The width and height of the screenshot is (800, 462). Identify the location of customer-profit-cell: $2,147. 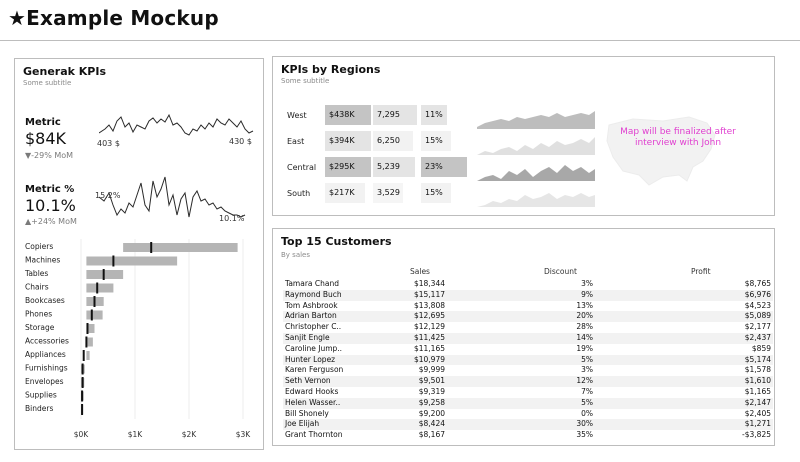
(757, 402).